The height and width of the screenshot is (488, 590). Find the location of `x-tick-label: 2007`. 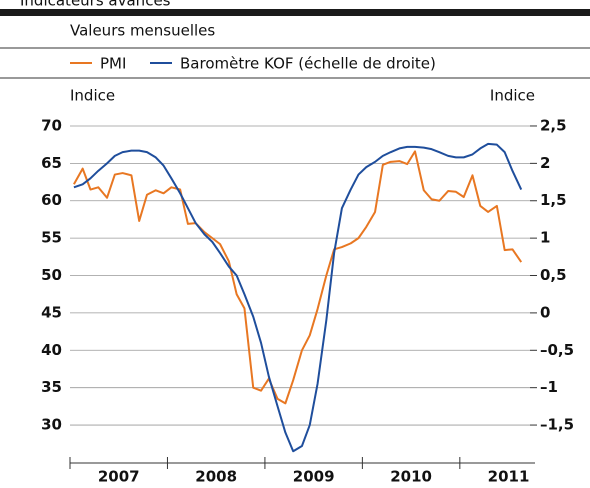

x-tick-label: 2007 is located at coordinates (119, 477).